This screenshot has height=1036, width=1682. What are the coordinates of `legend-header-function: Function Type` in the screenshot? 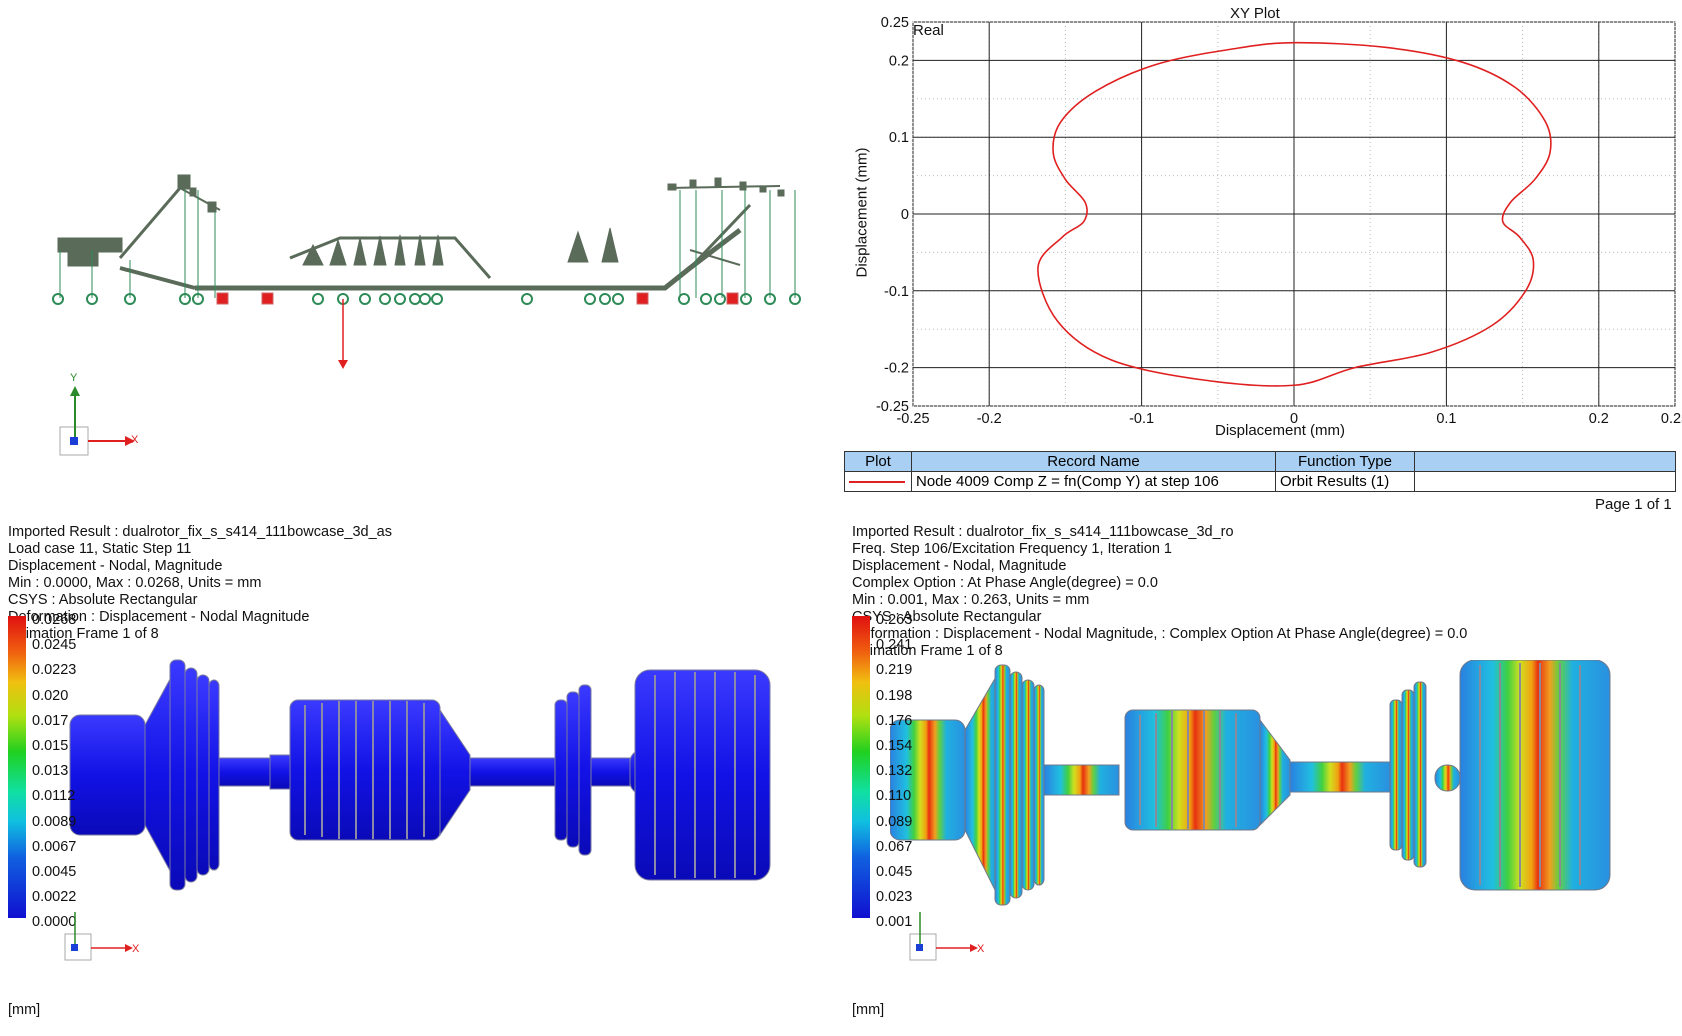 It's located at (1345, 461).